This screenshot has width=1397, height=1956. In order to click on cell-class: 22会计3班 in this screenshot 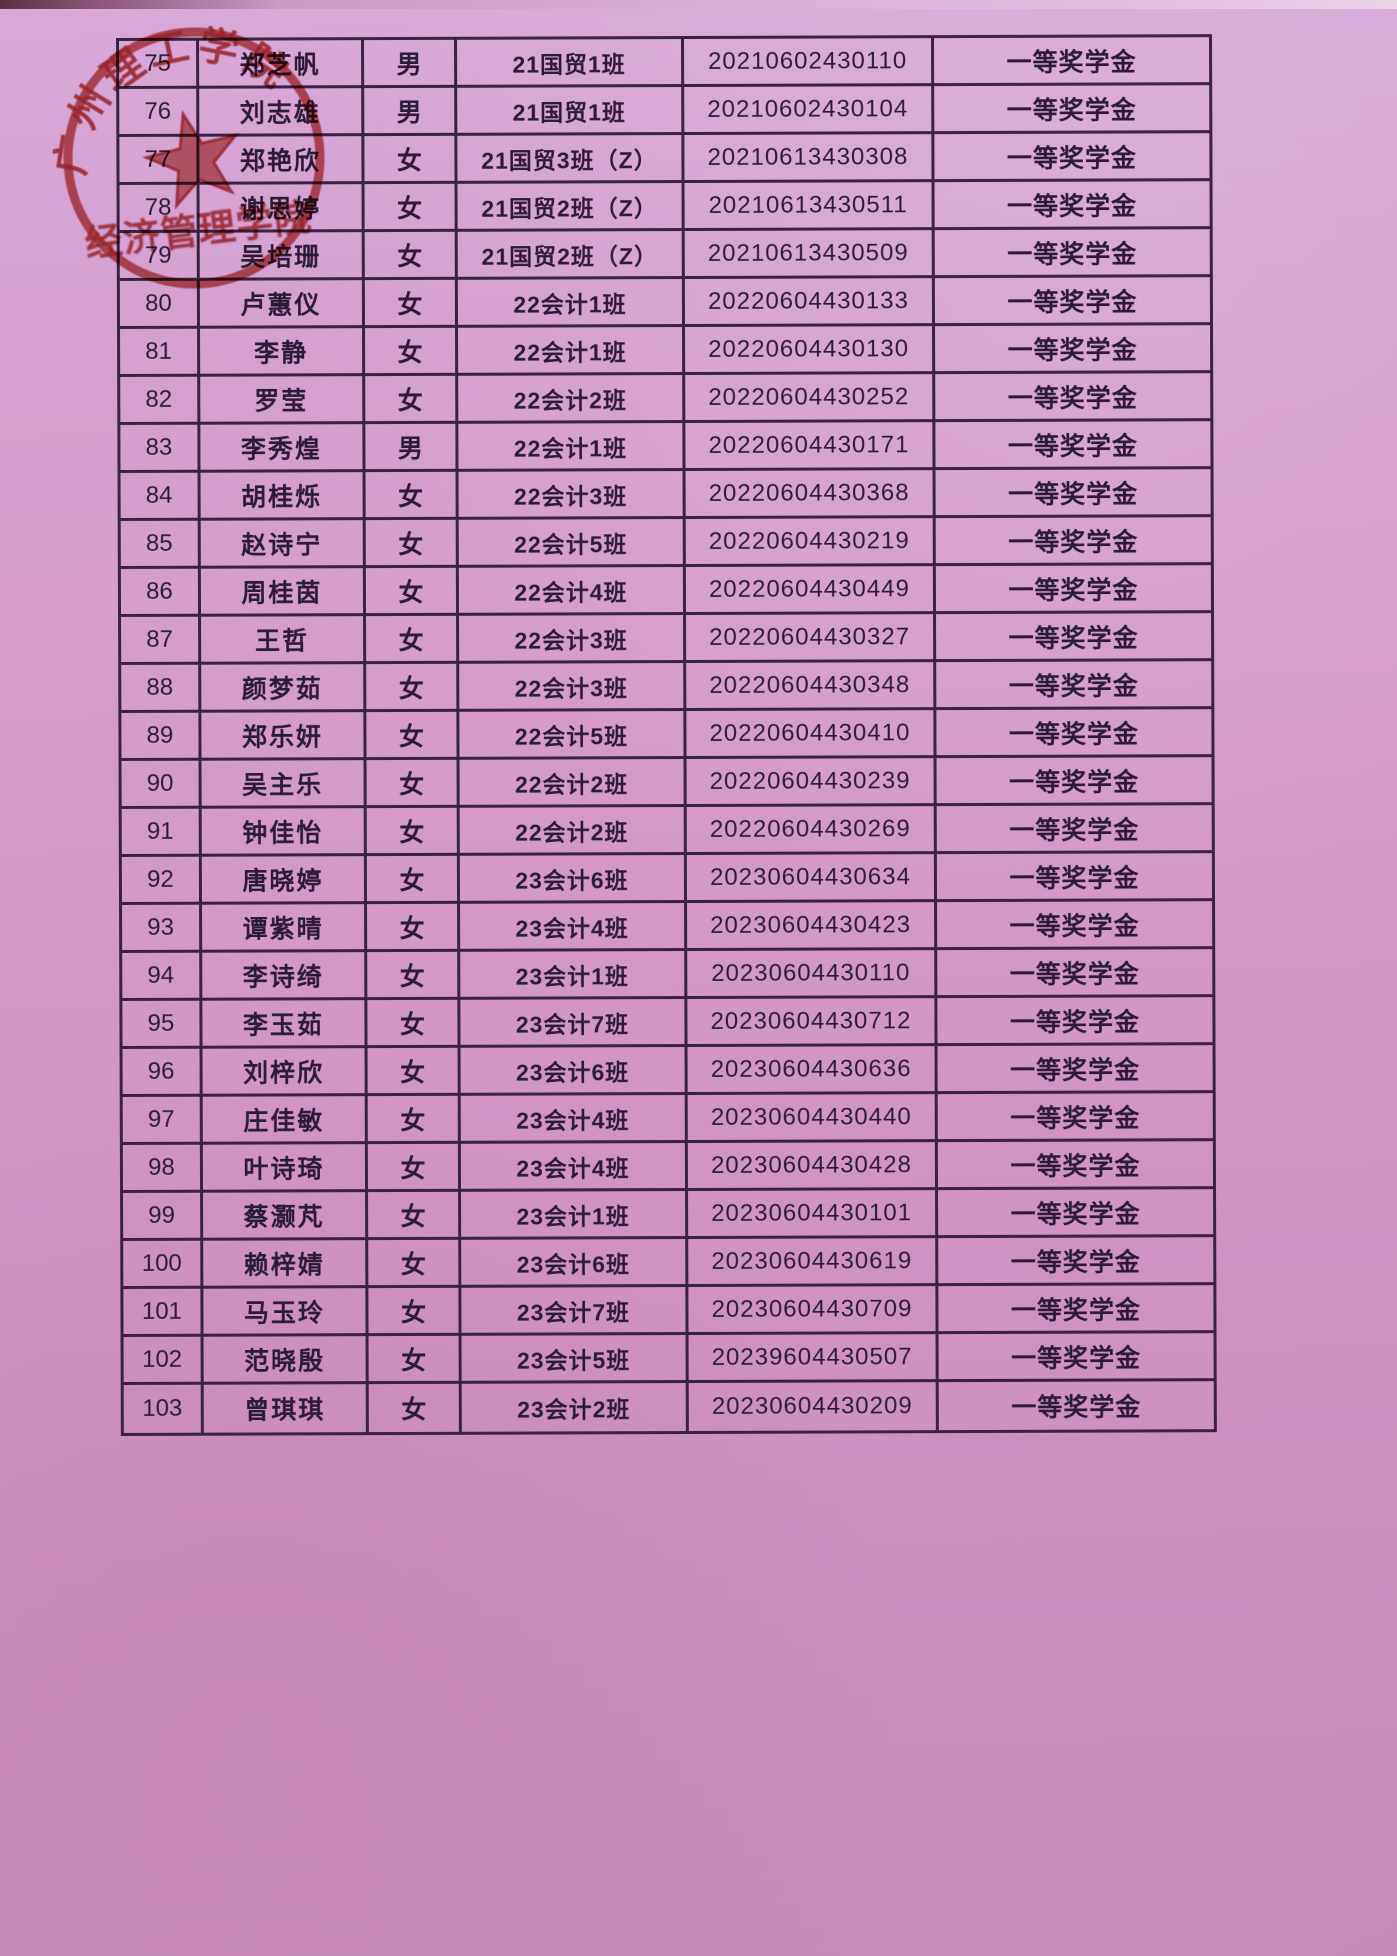, I will do `click(572, 494)`.